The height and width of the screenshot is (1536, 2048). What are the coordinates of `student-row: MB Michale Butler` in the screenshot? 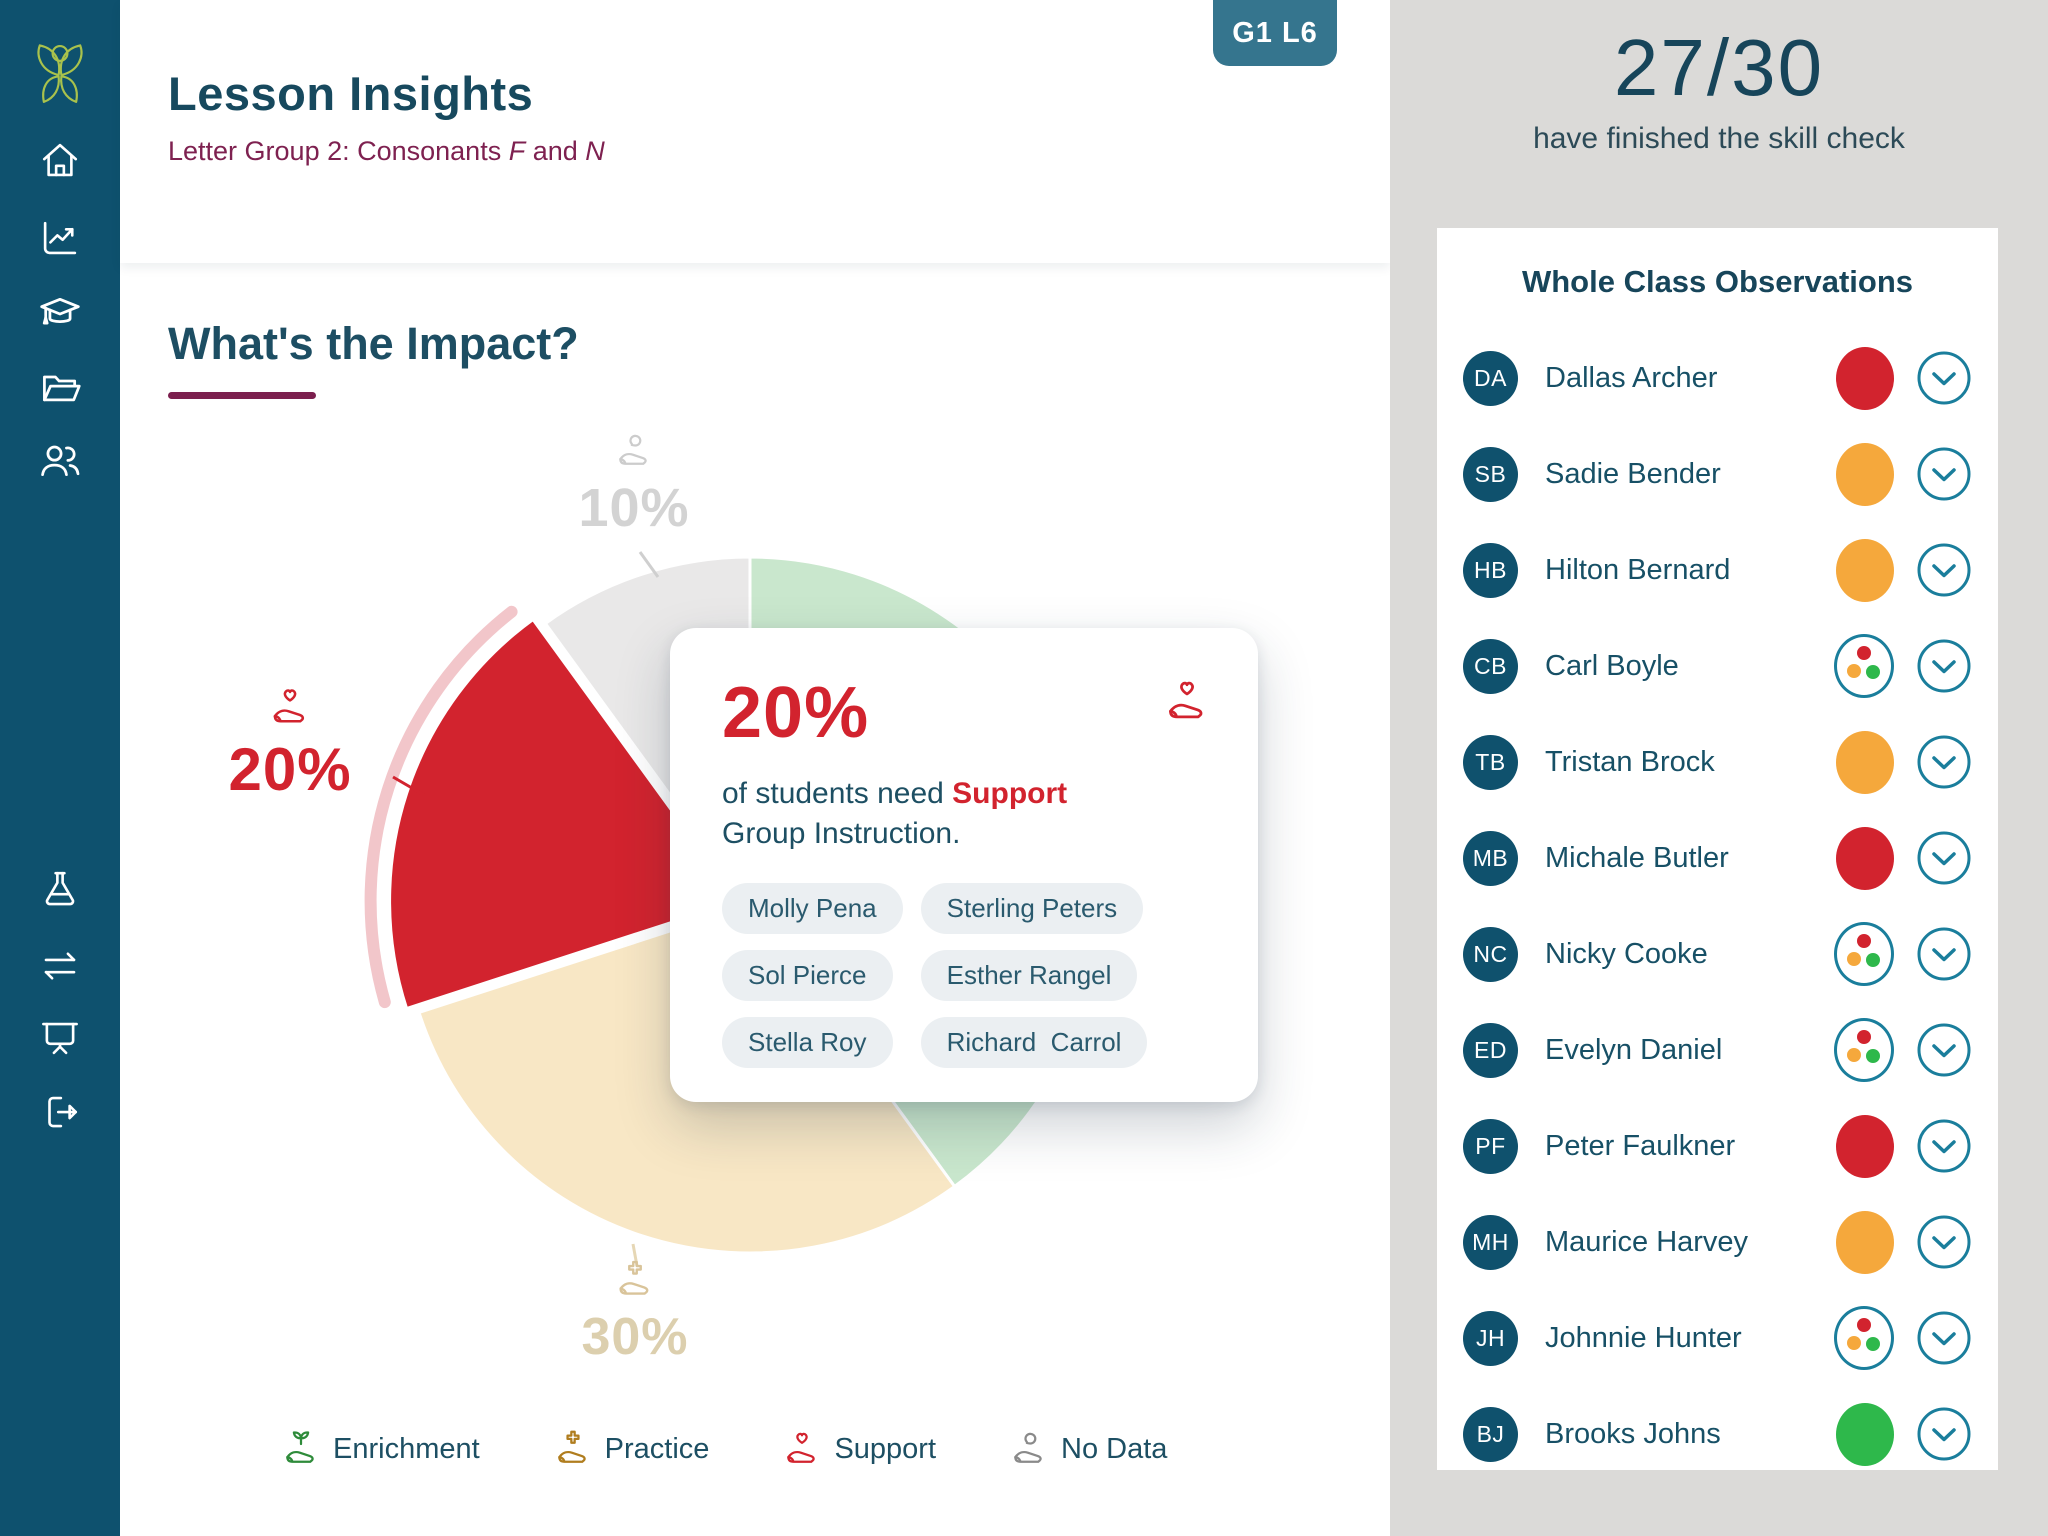 It's located at (1717, 858).